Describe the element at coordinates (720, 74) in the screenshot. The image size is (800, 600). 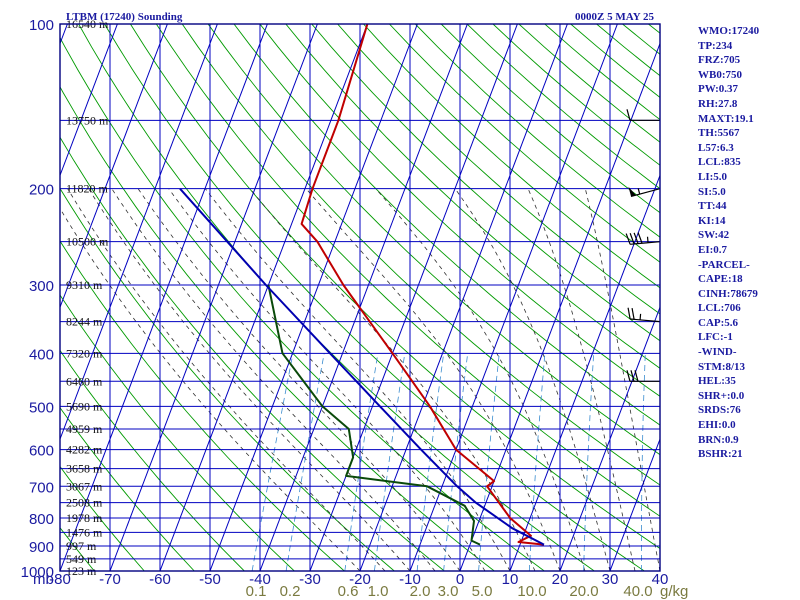
I see `index-item: WB0:750` at that location.